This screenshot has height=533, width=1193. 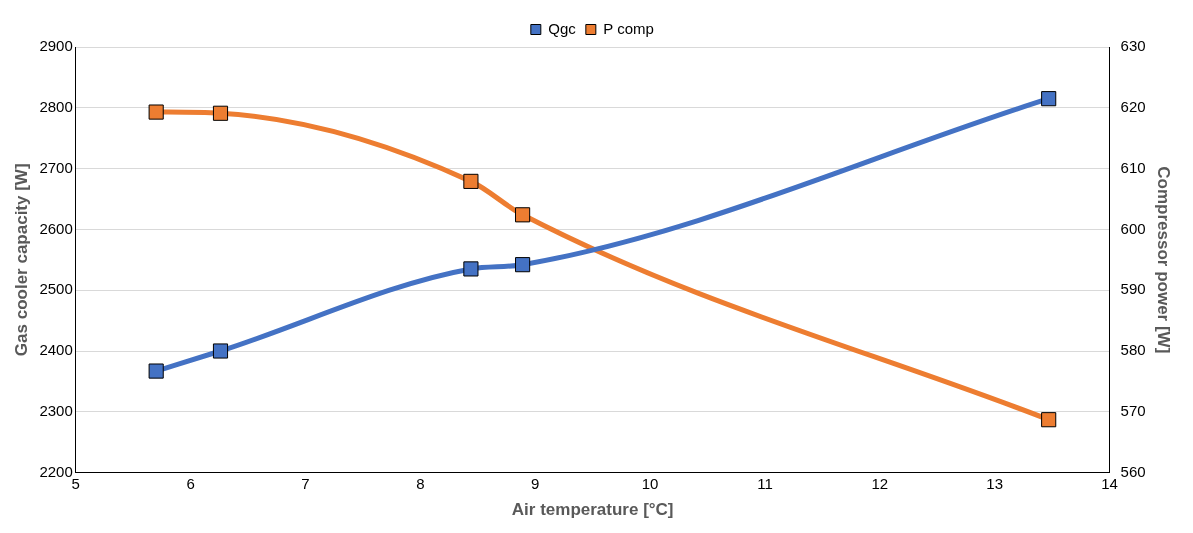 I want to click on y2-tick-label: 600, so click(x=1133, y=228).